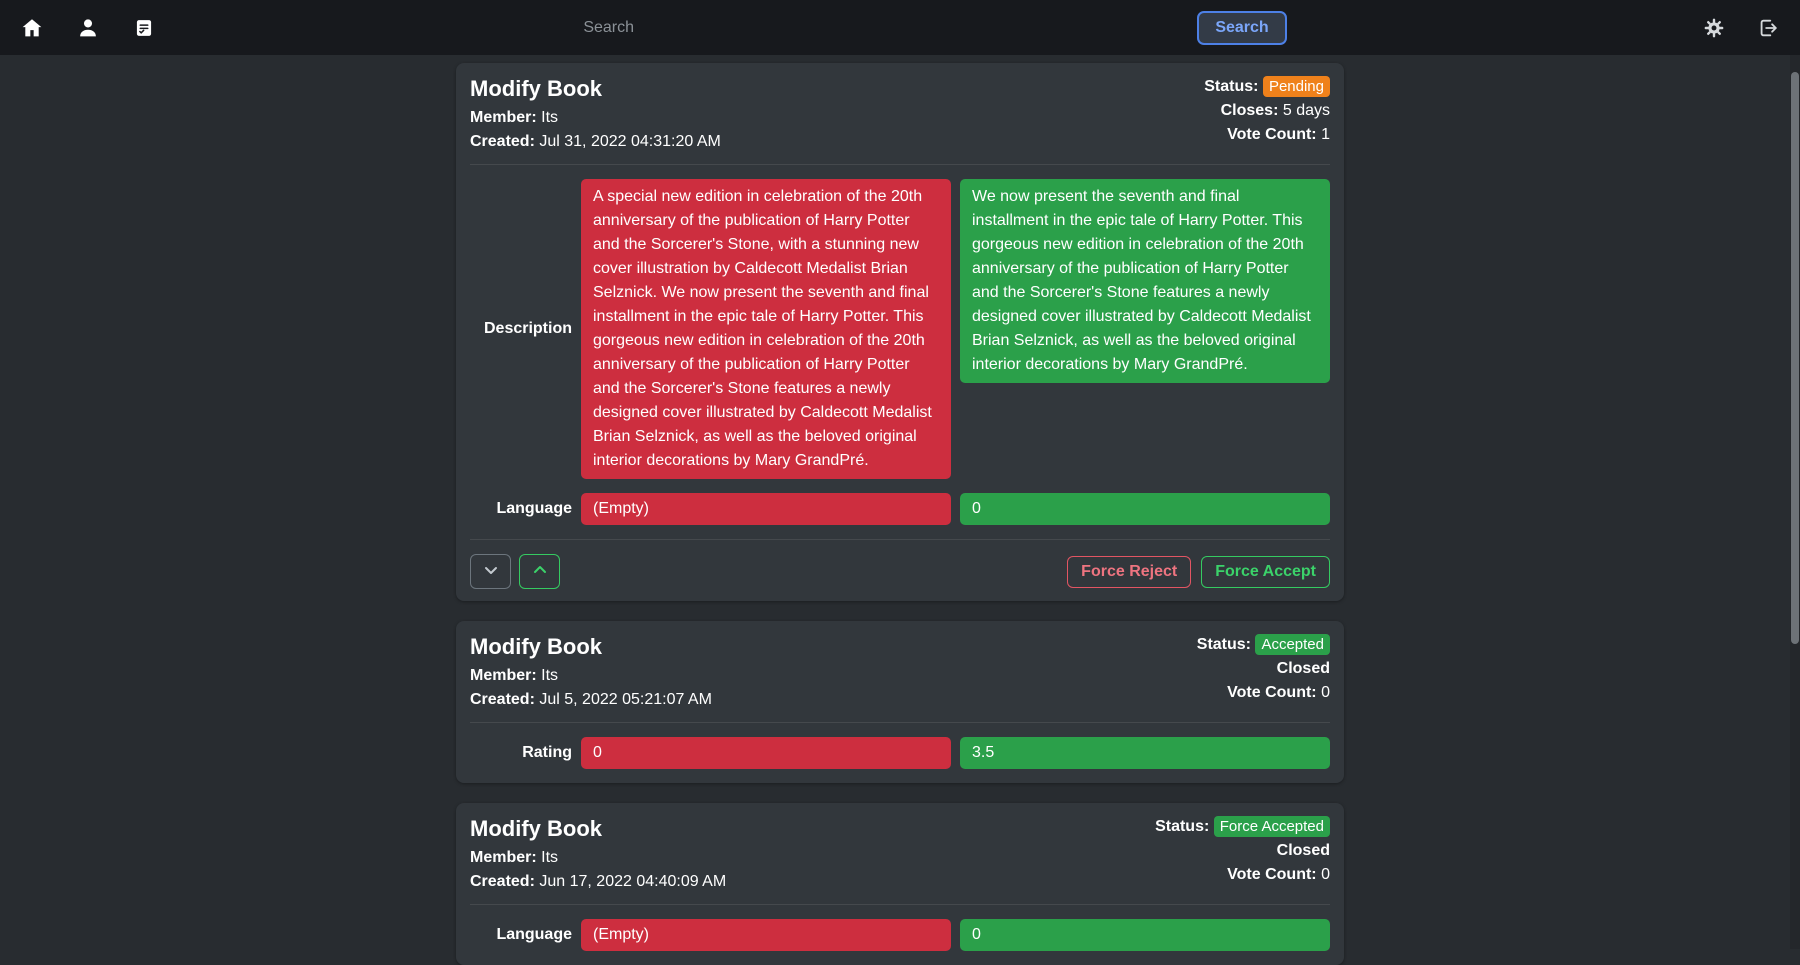 The height and width of the screenshot is (965, 1800). What do you see at coordinates (1325, 134) in the screenshot?
I see `vote-count-value: 1` at bounding box center [1325, 134].